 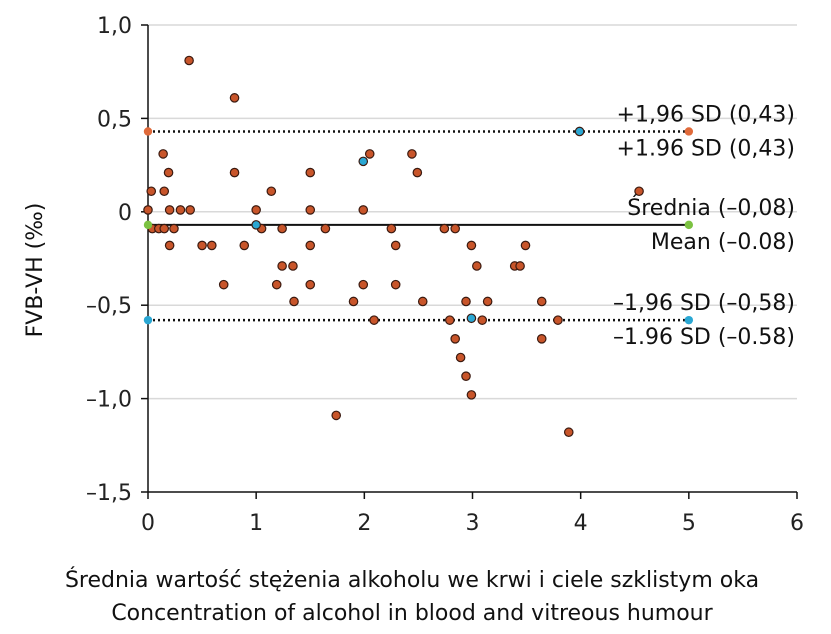 What do you see at coordinates (723, 242) in the screenshot?
I see `mean-label-en: Mean (–0.08)` at bounding box center [723, 242].